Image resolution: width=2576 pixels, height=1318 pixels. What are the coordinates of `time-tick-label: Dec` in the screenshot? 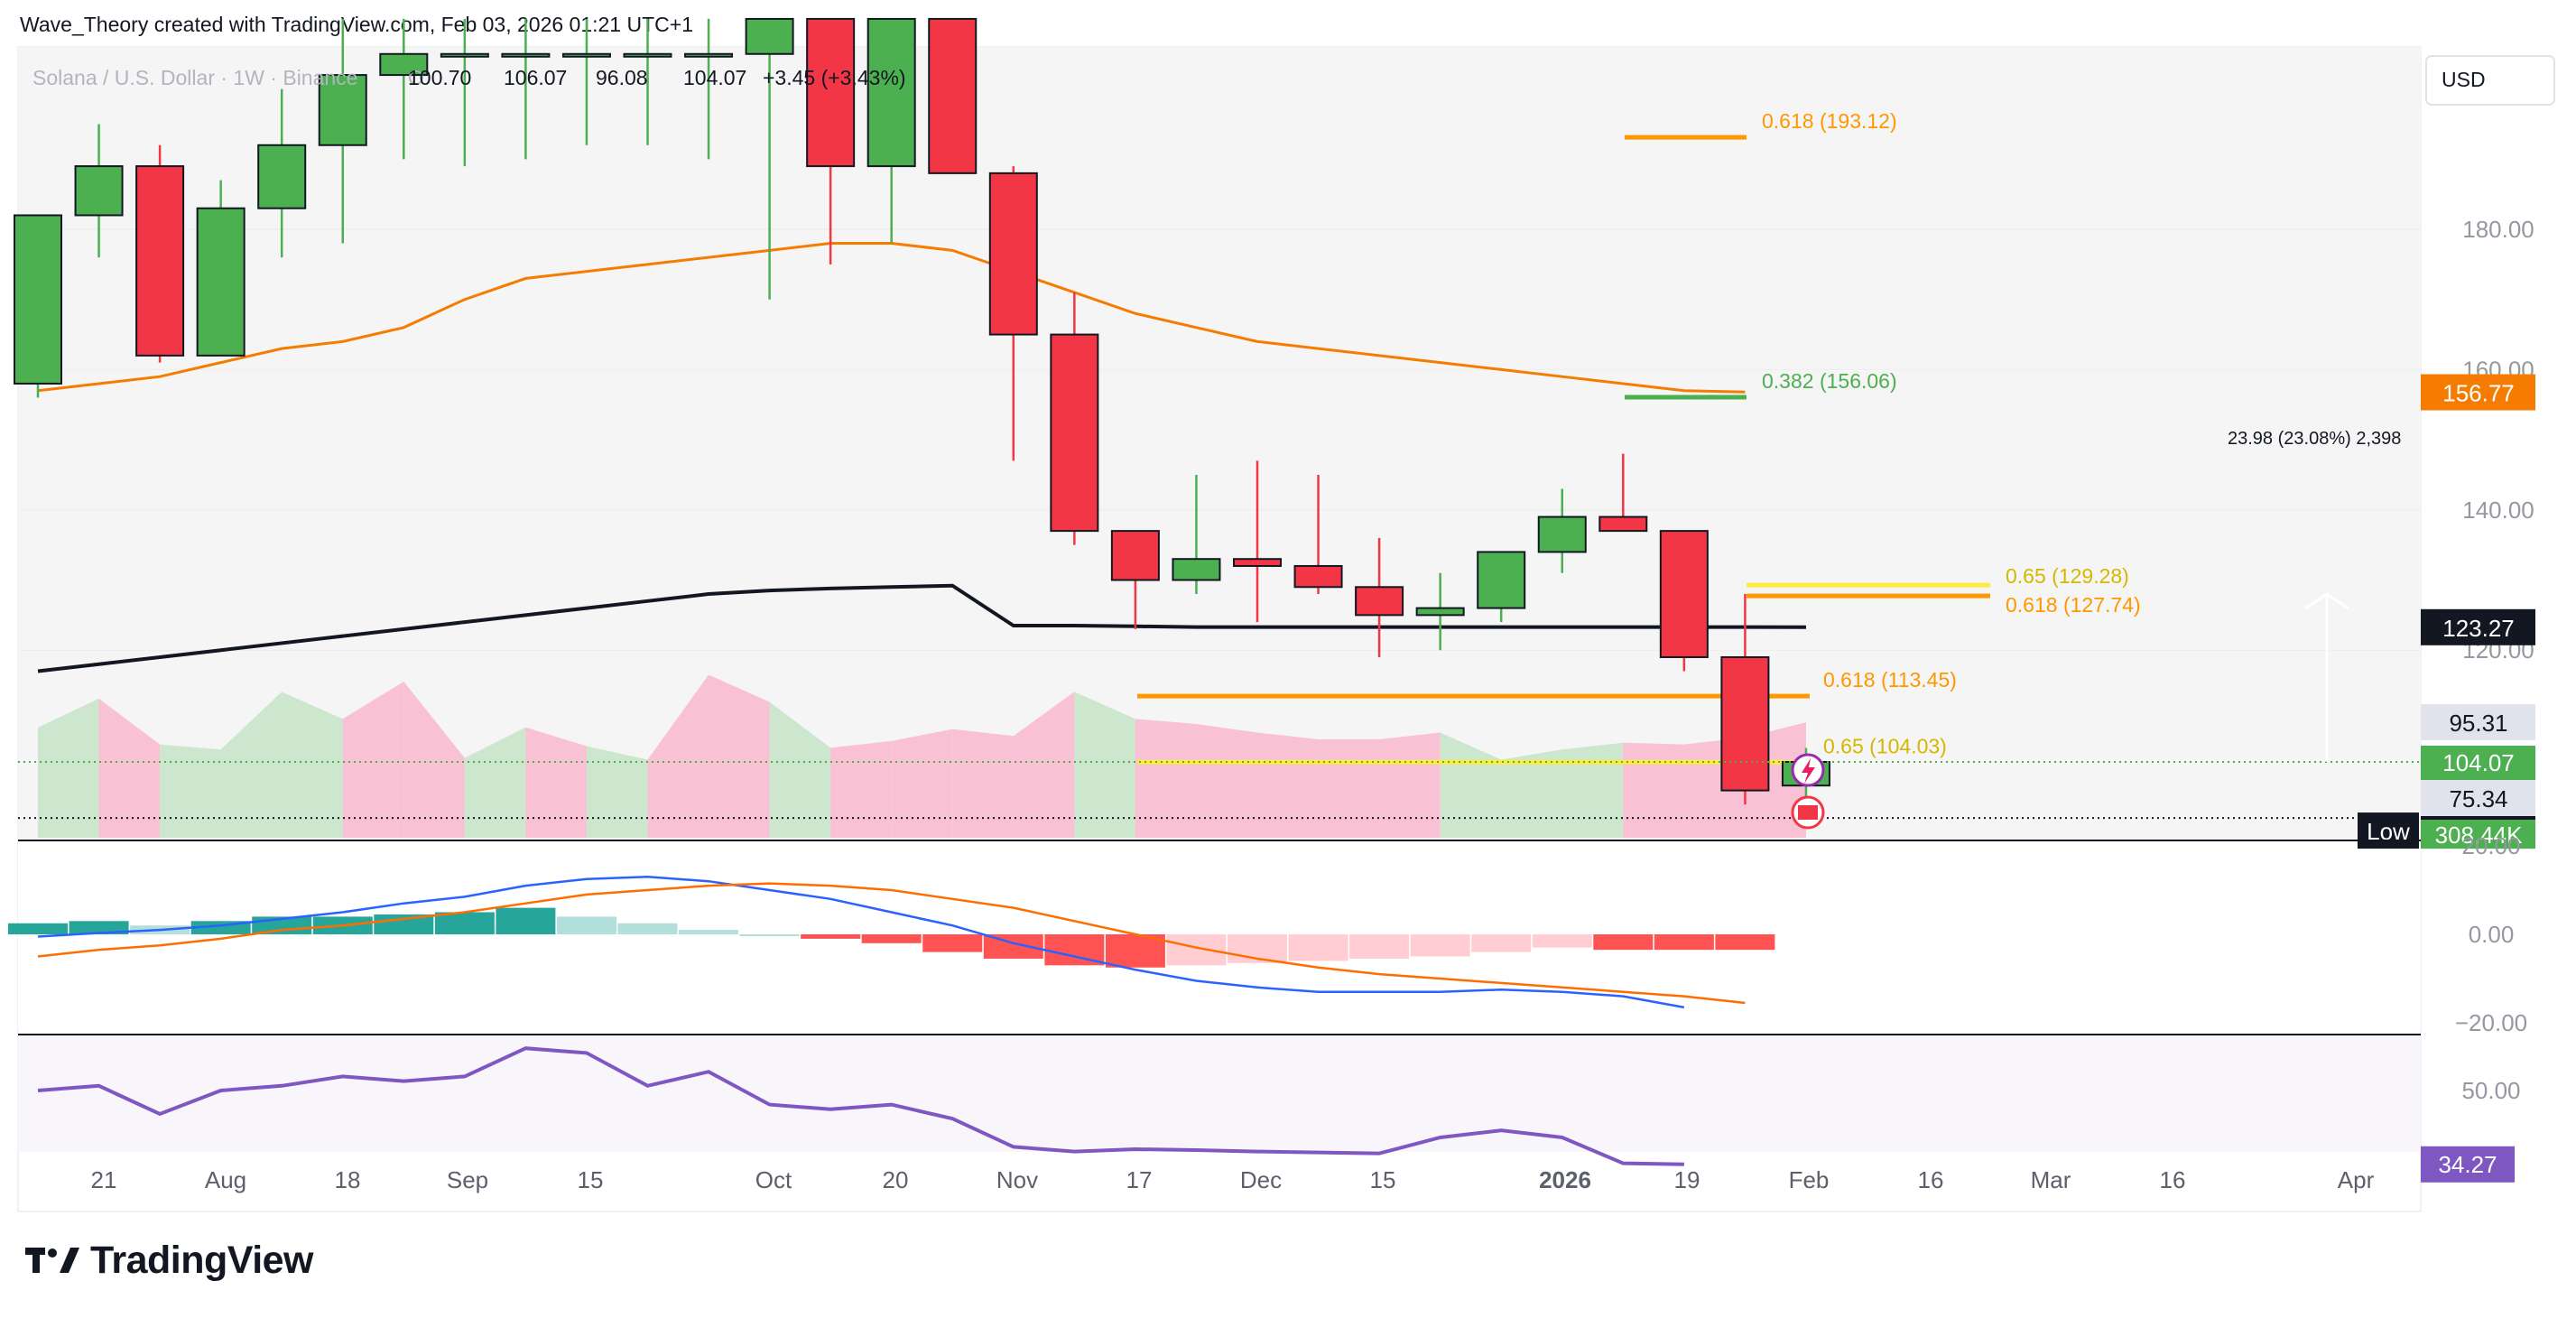 It's located at (1261, 1179).